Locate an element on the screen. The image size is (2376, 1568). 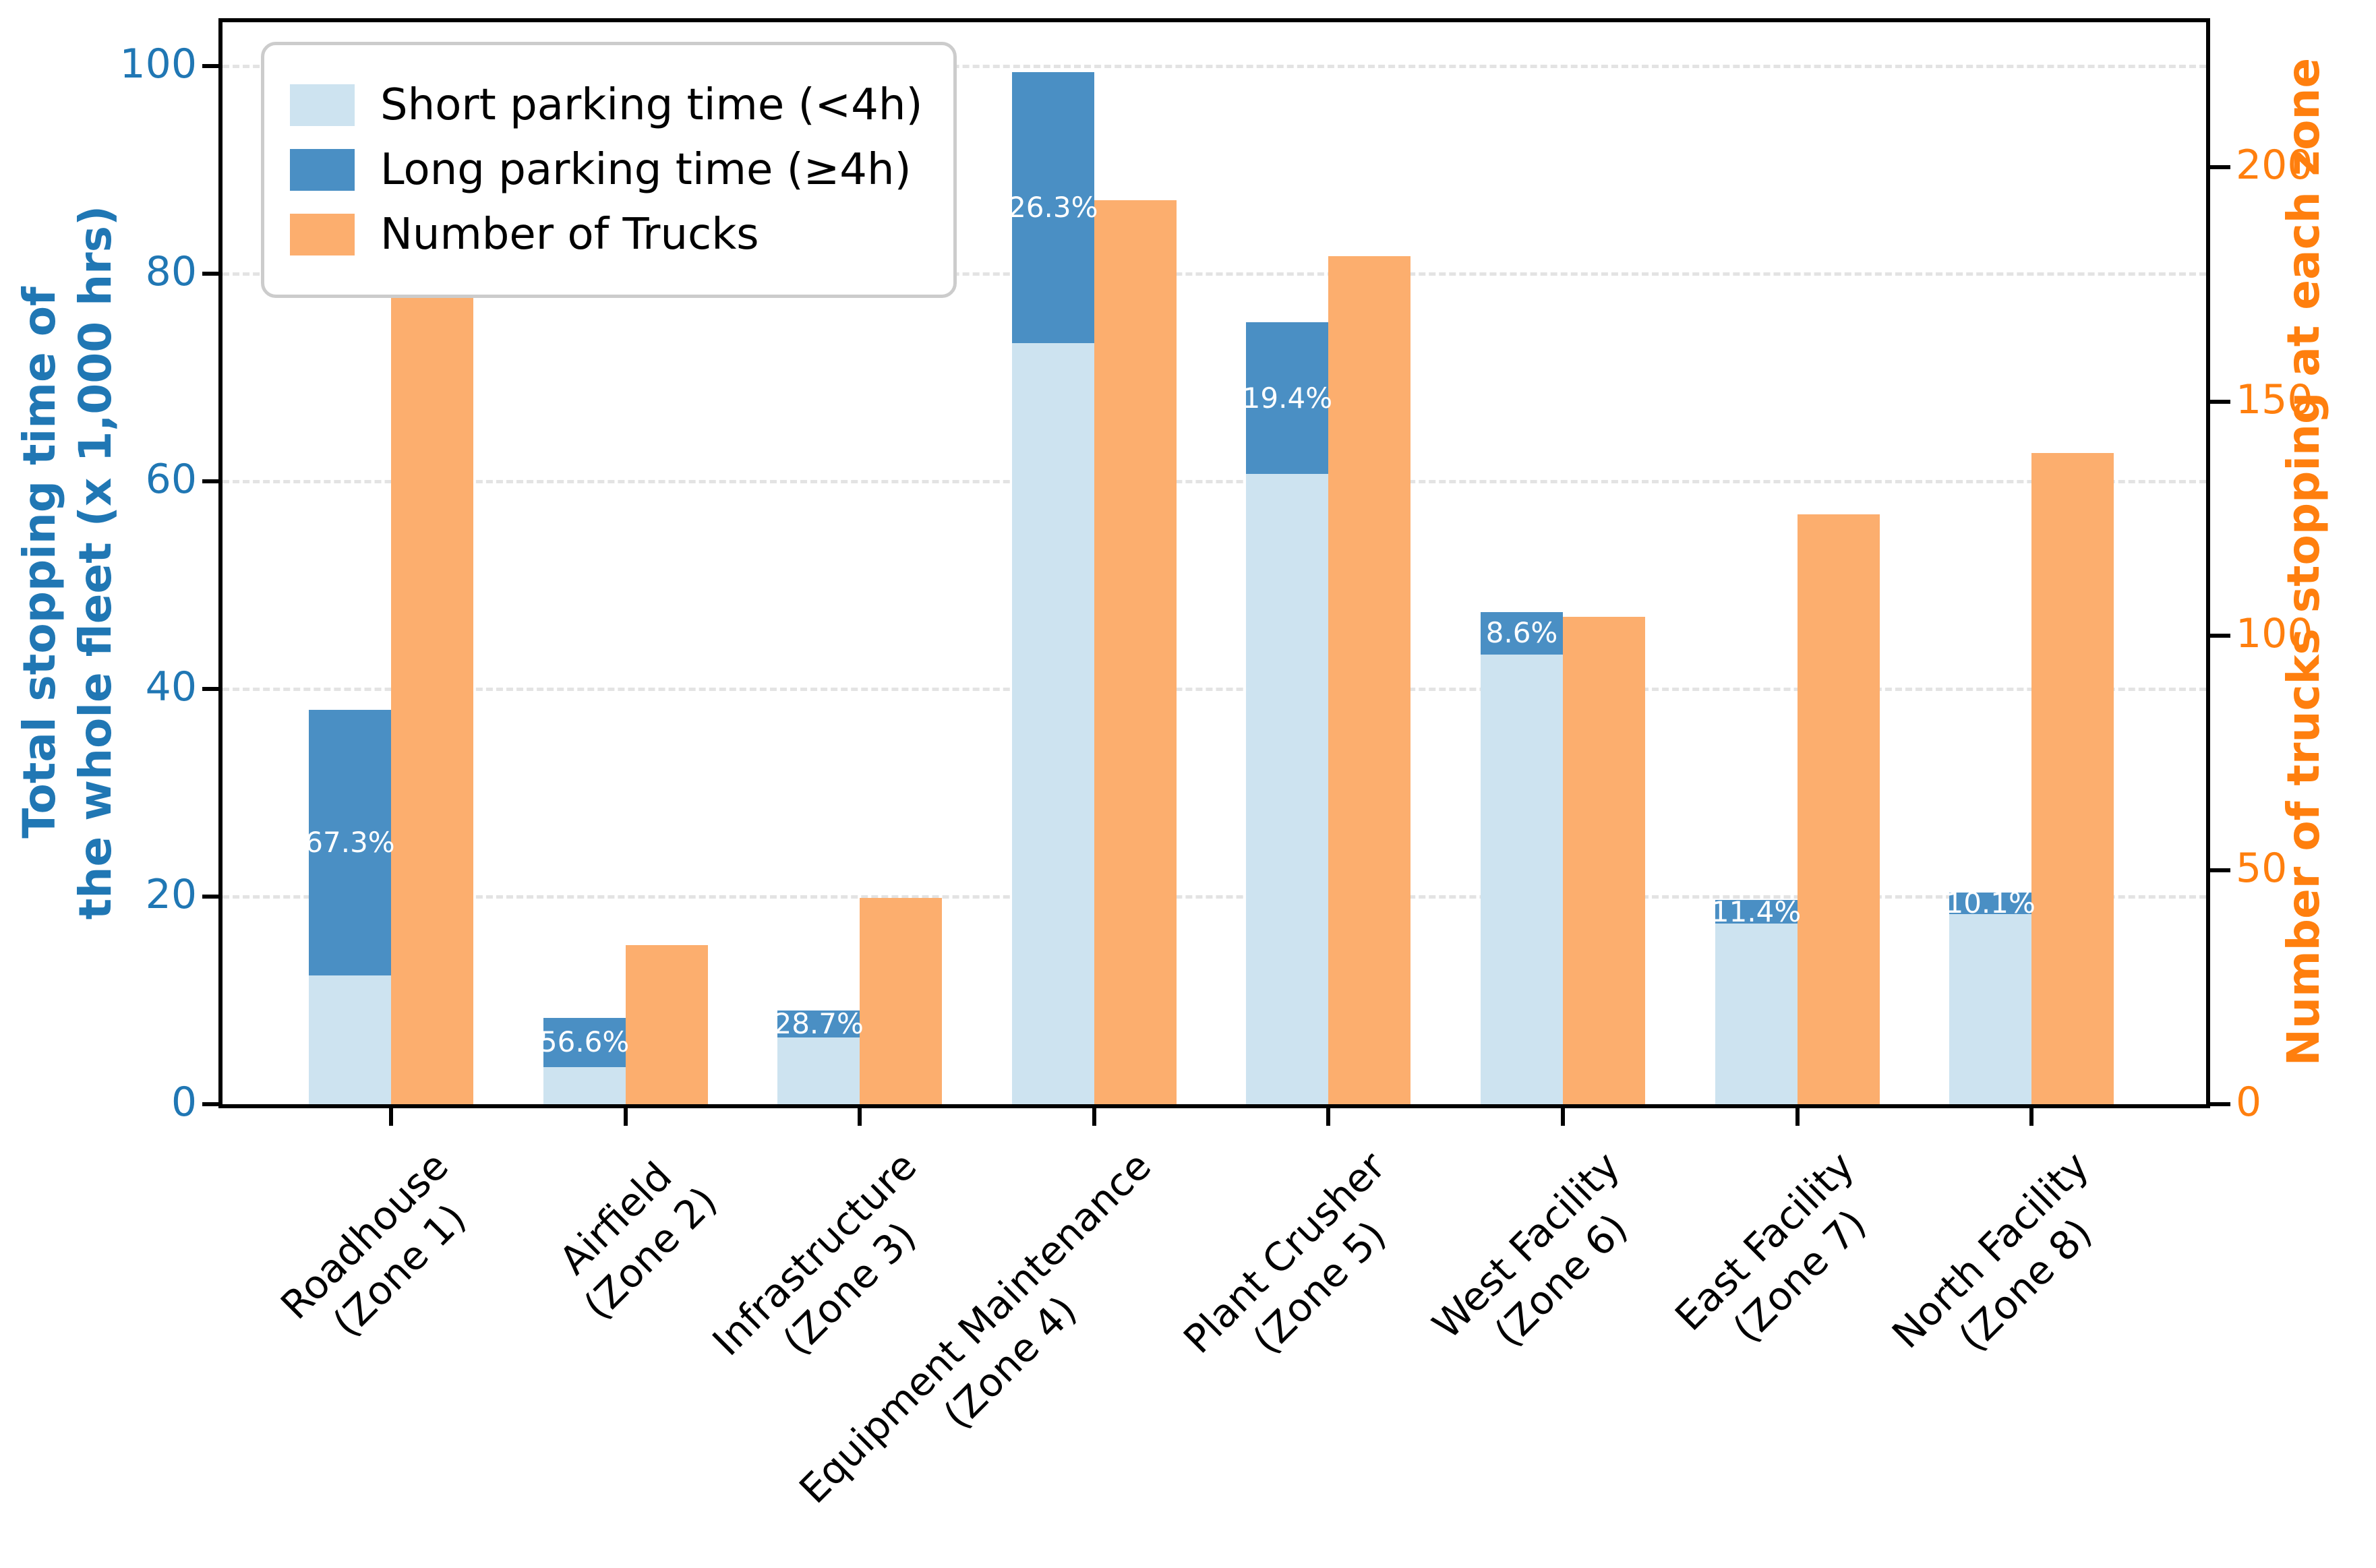
pct-label: 56.6% is located at coordinates (584, 1042).